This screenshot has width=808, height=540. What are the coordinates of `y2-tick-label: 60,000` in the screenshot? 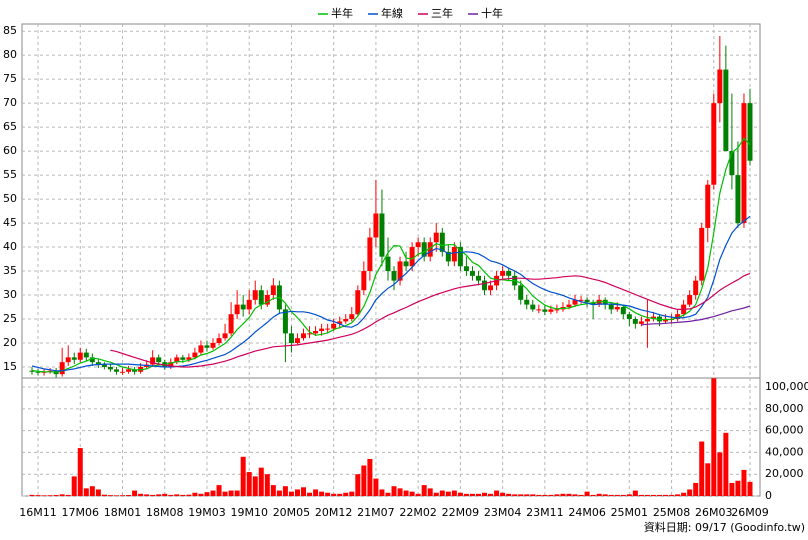 It's located at (784, 430).